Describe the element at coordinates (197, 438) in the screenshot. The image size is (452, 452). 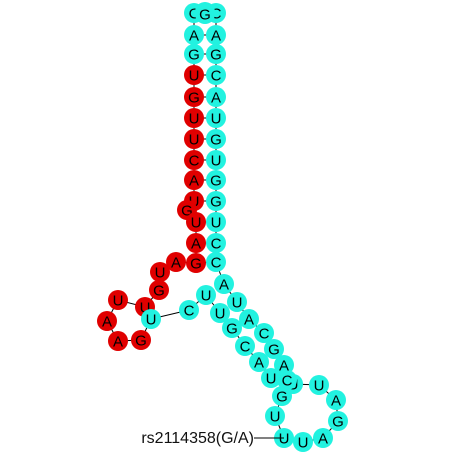
I see `snp-label: rs2114358(G/A)` at that location.